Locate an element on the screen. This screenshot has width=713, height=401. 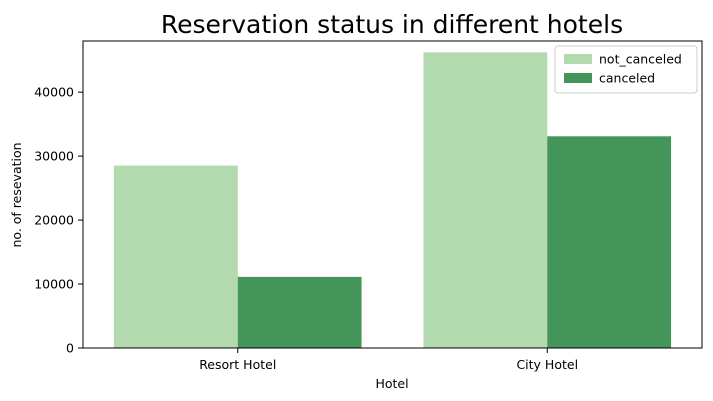
legend-swatch-not_canceled is located at coordinates (578, 59).